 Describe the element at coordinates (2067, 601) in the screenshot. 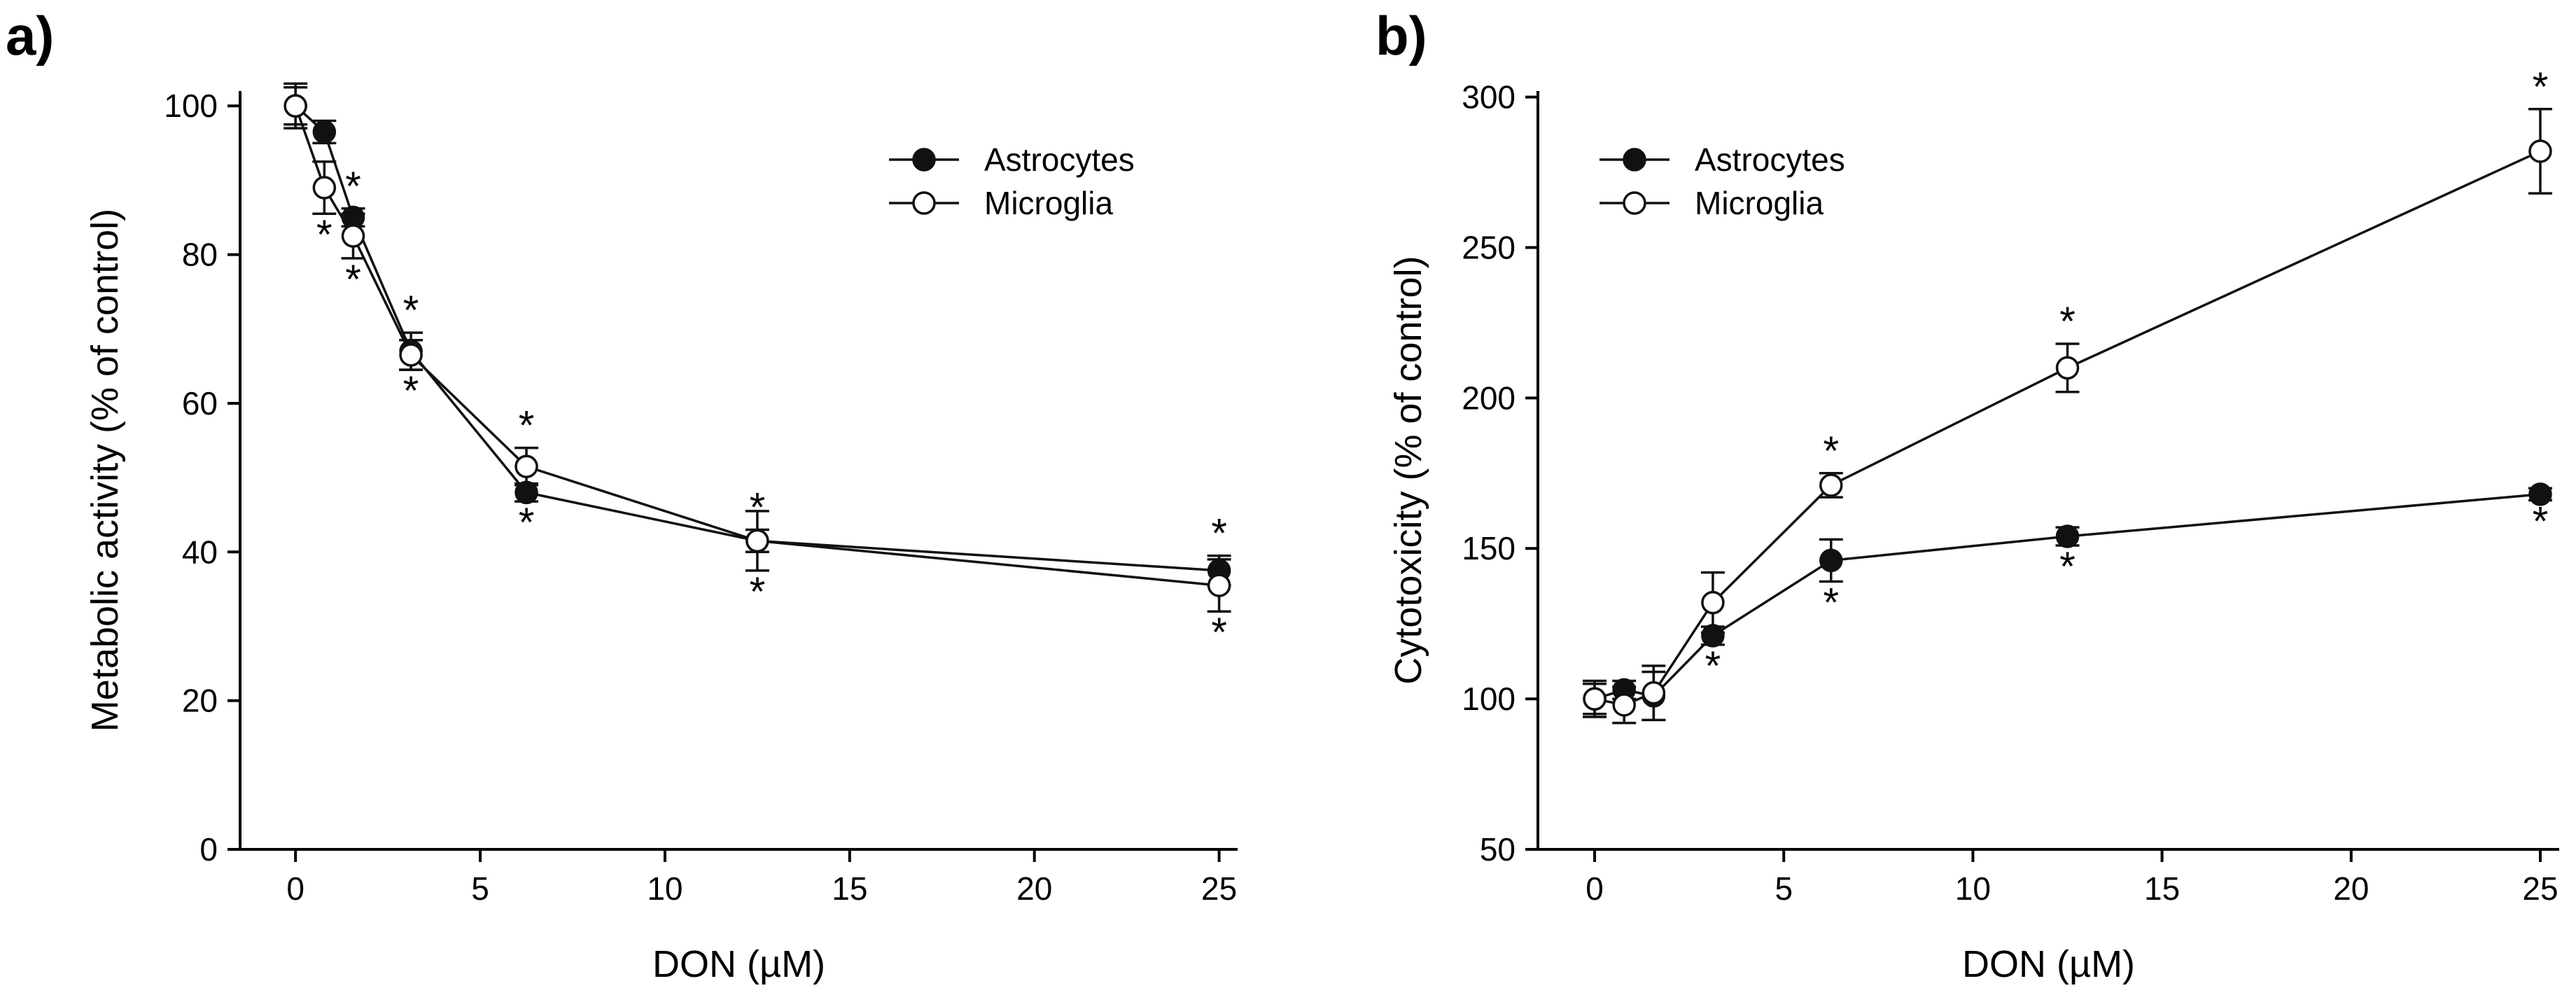

I see `series-astrocytes: * * * *` at that location.